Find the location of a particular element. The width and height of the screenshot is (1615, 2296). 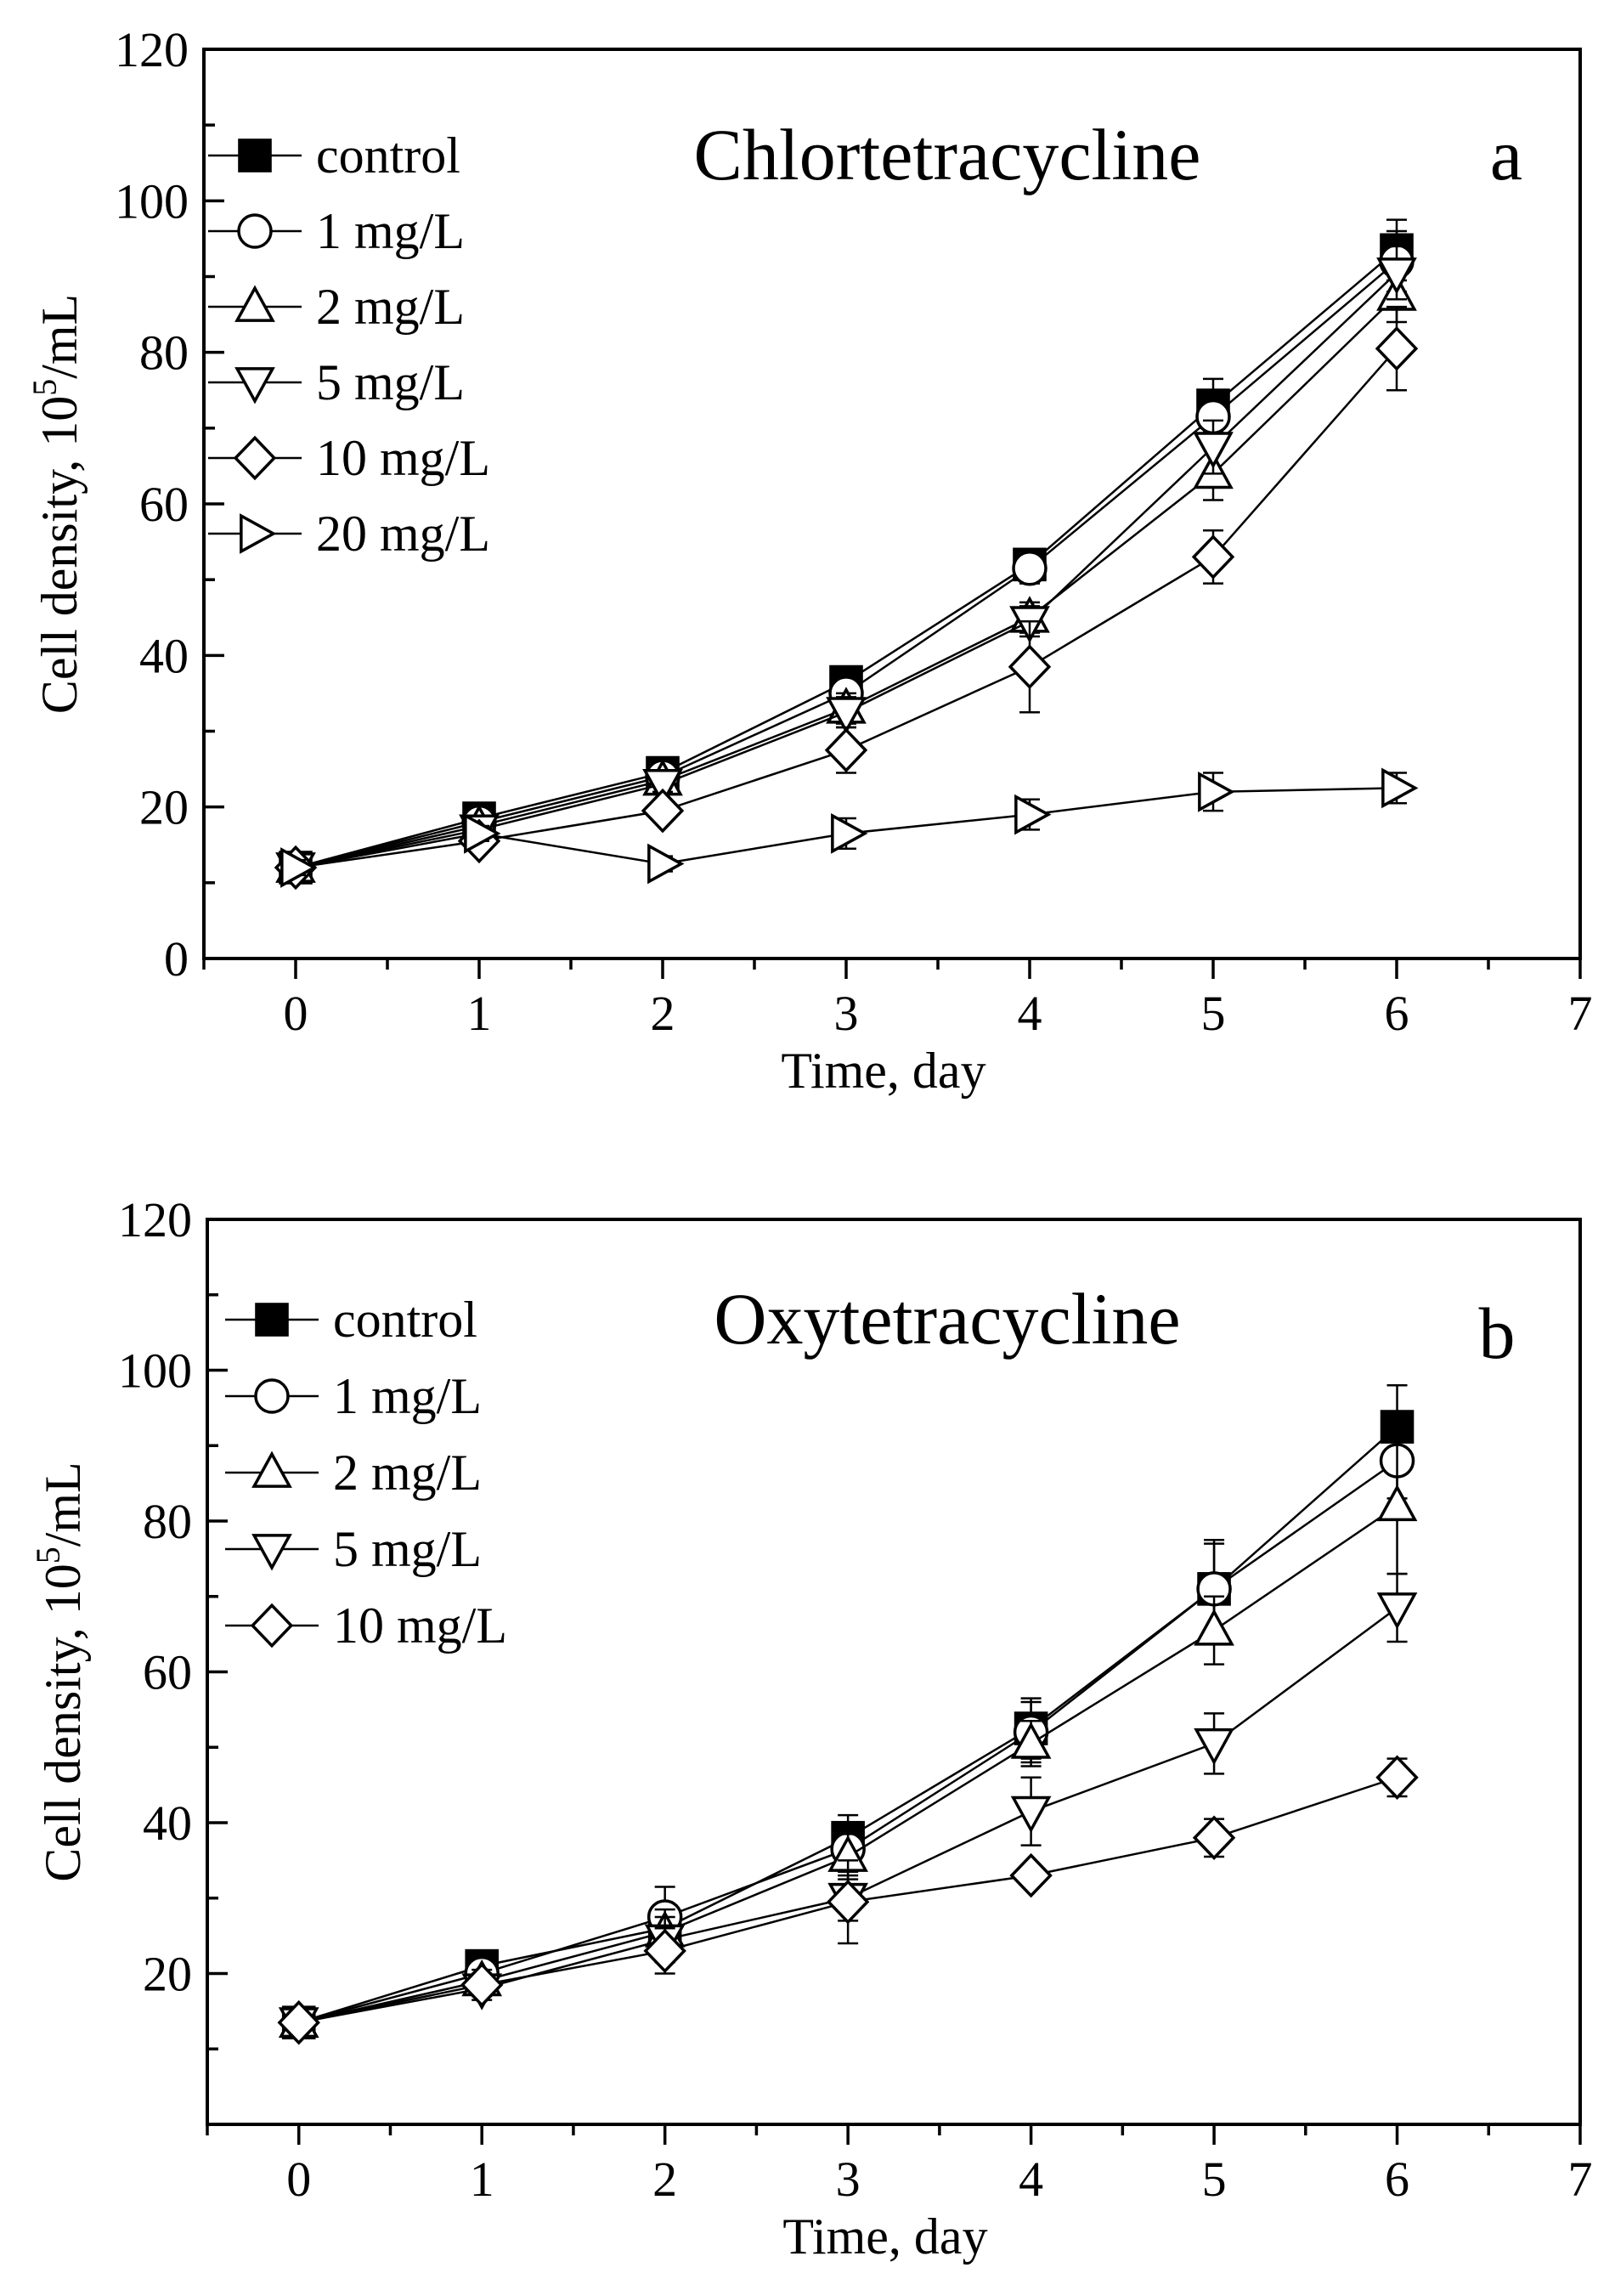

chart-title: Oxytetracycline is located at coordinates (947, 1319).